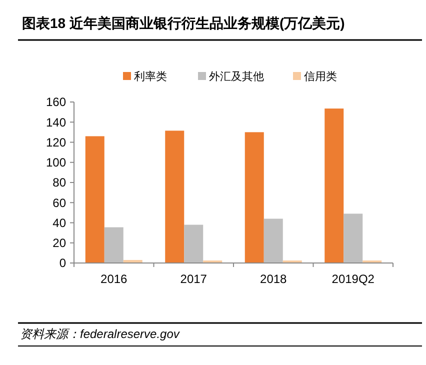 The width and height of the screenshot is (426, 365). What do you see at coordinates (56, 102) in the screenshot?
I see `y-tick-label: 160` at bounding box center [56, 102].